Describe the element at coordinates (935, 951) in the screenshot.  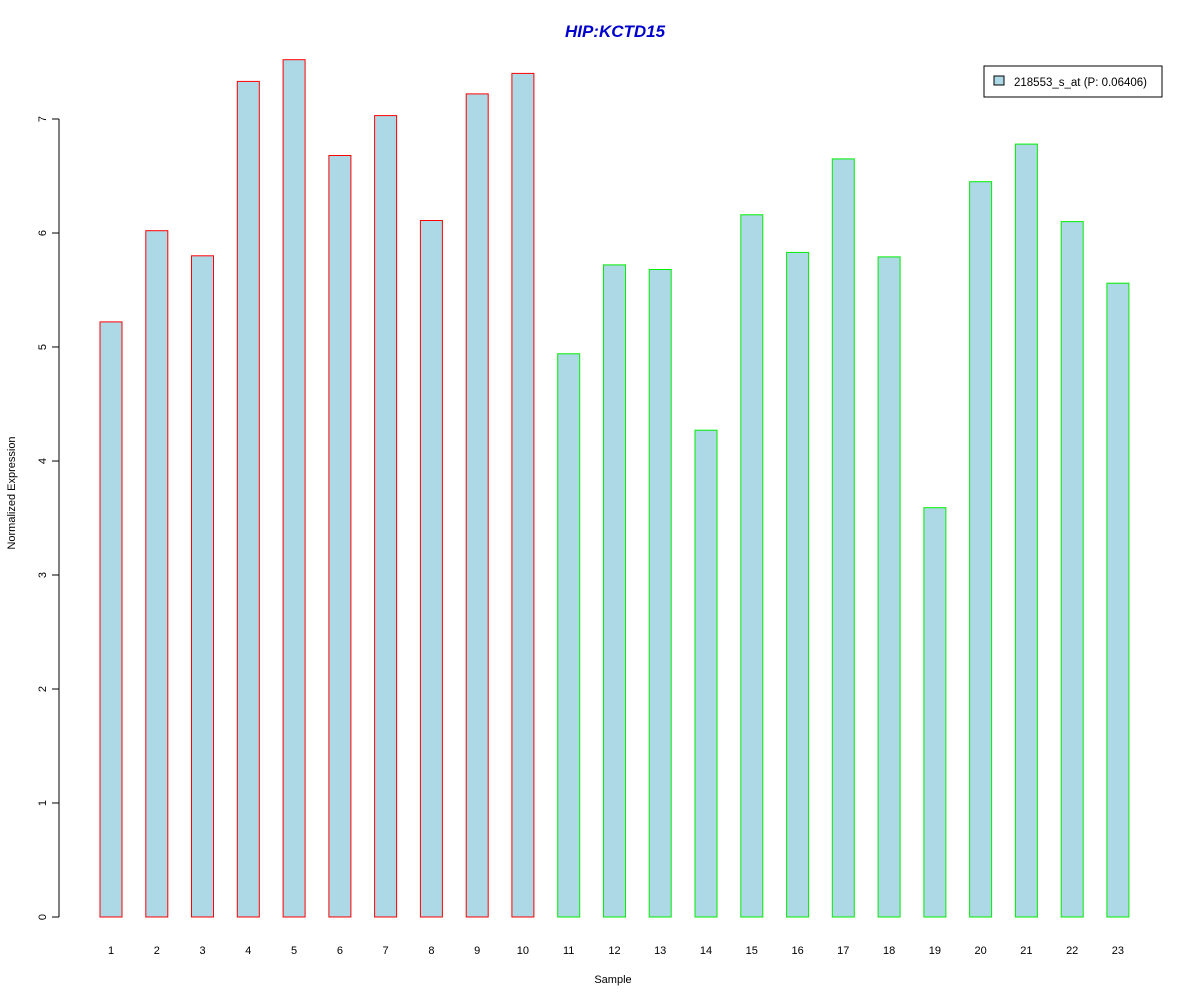
I see `x-tick-label: 19` at that location.